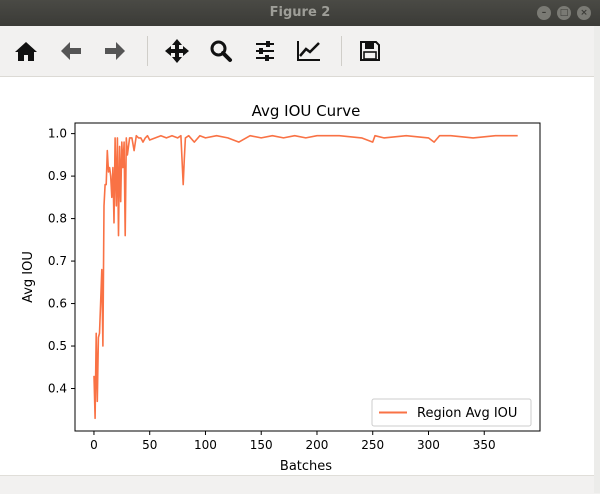 The height and width of the screenshot is (494, 600). I want to click on back-button, so click(71, 51).